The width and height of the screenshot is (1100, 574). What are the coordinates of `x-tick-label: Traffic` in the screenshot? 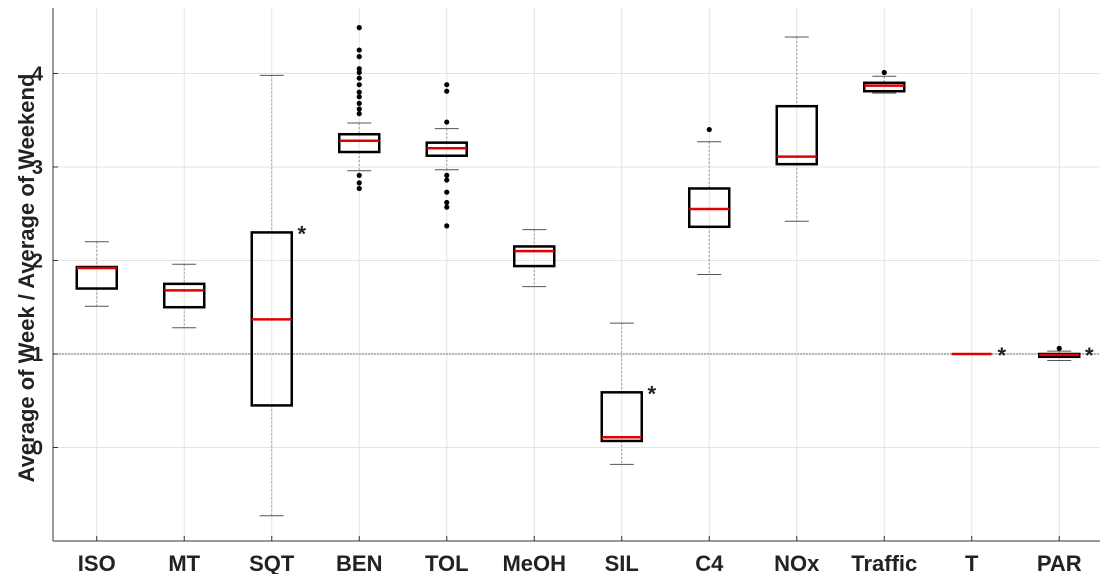 It's located at (884, 562).